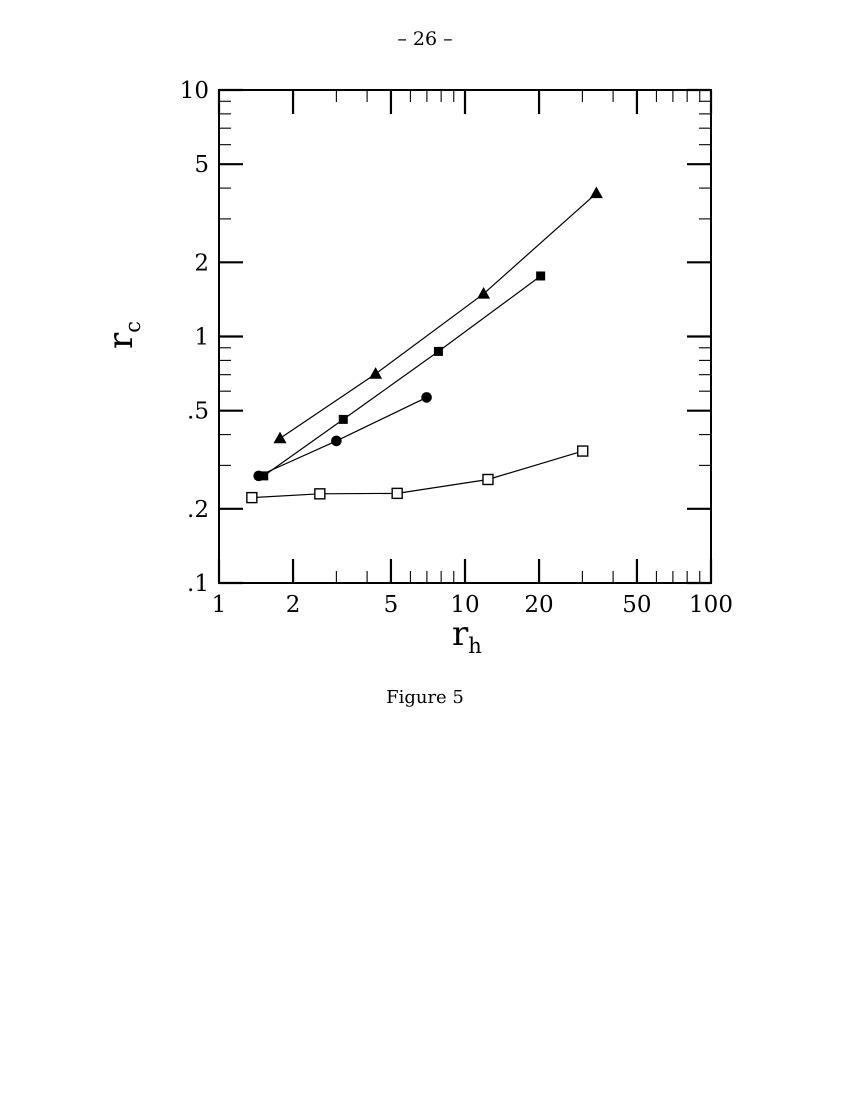 The width and height of the screenshot is (850, 1100). Describe the element at coordinates (201, 338) in the screenshot. I see `y-tick-label: 1` at that location.